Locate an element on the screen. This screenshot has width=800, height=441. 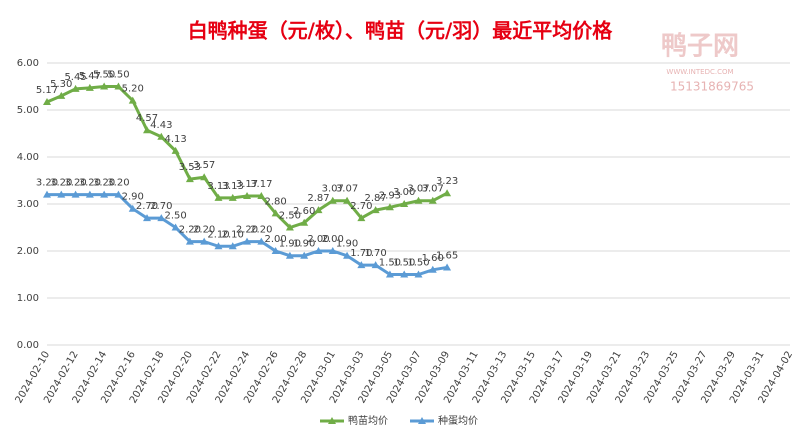
data-label: 3.17 is located at coordinates (247, 184).